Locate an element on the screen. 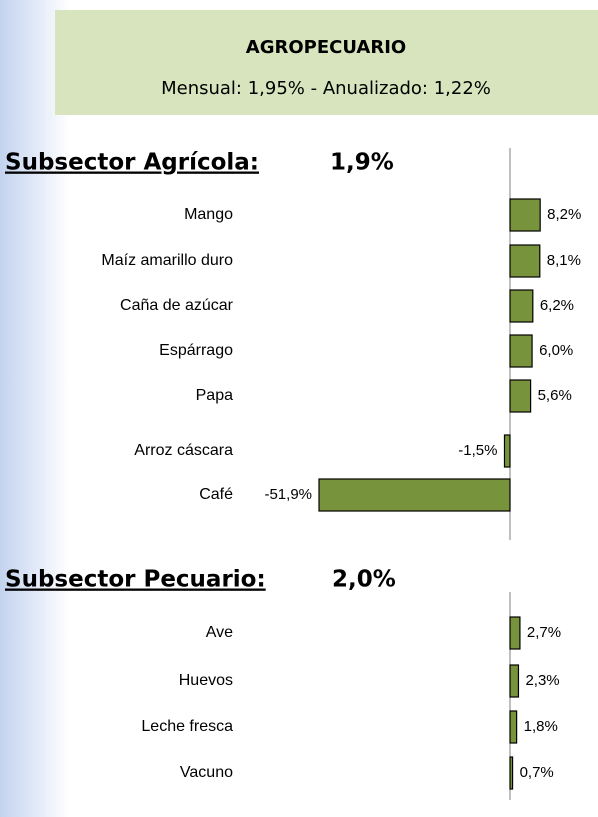 The height and width of the screenshot is (817, 598). value-label: 8,1% is located at coordinates (564, 260).